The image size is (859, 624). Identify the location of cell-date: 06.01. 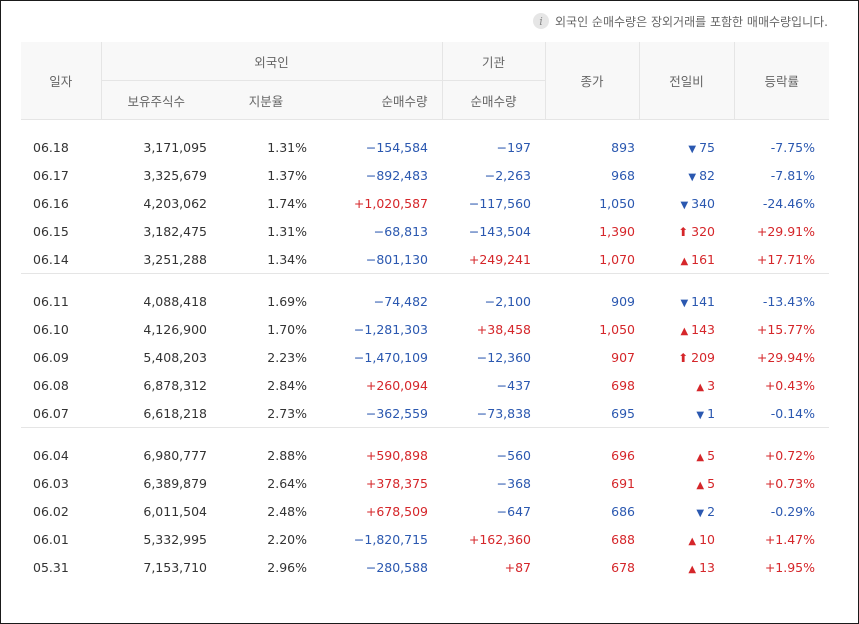
(51, 539).